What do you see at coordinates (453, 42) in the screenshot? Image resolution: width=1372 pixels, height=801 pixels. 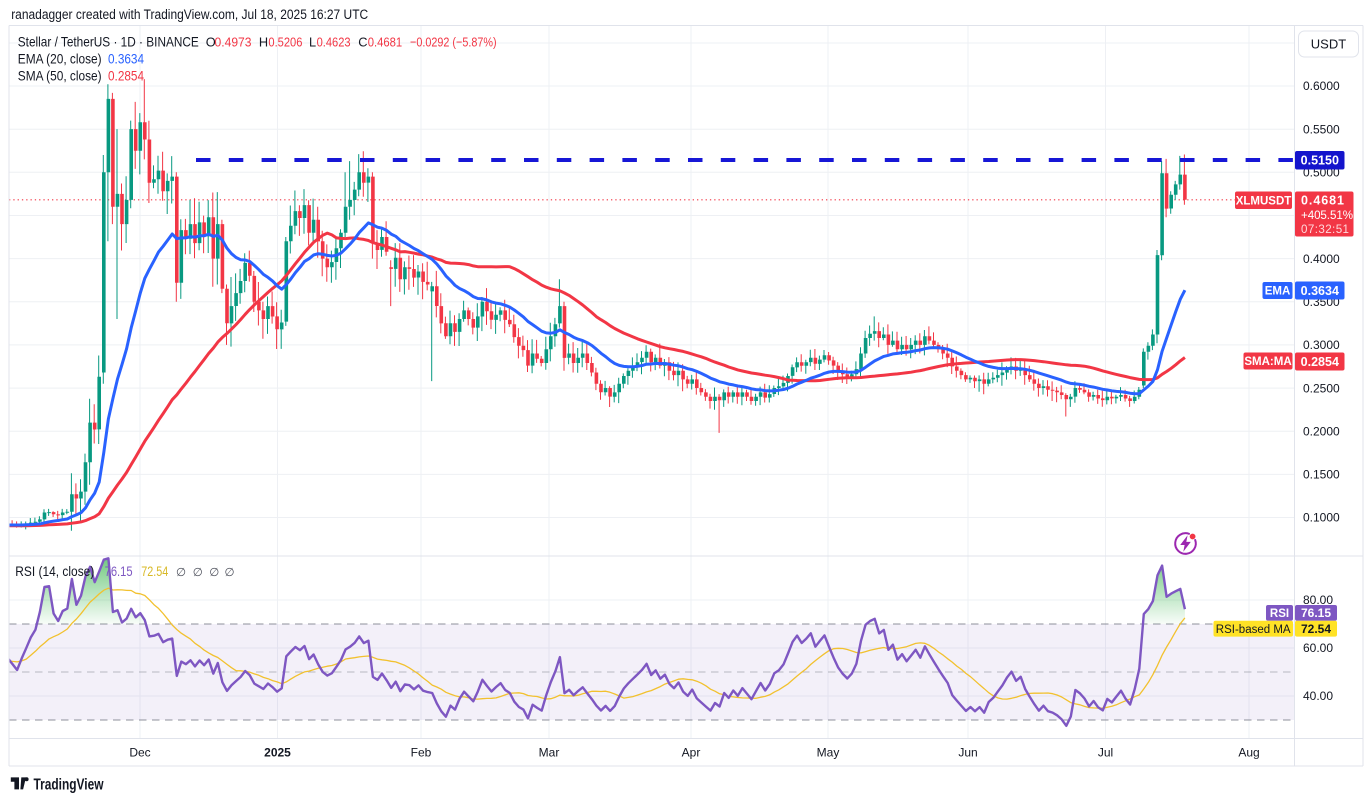 I see `svg-text: −0.0292 (−5.87%)` at bounding box center [453, 42].